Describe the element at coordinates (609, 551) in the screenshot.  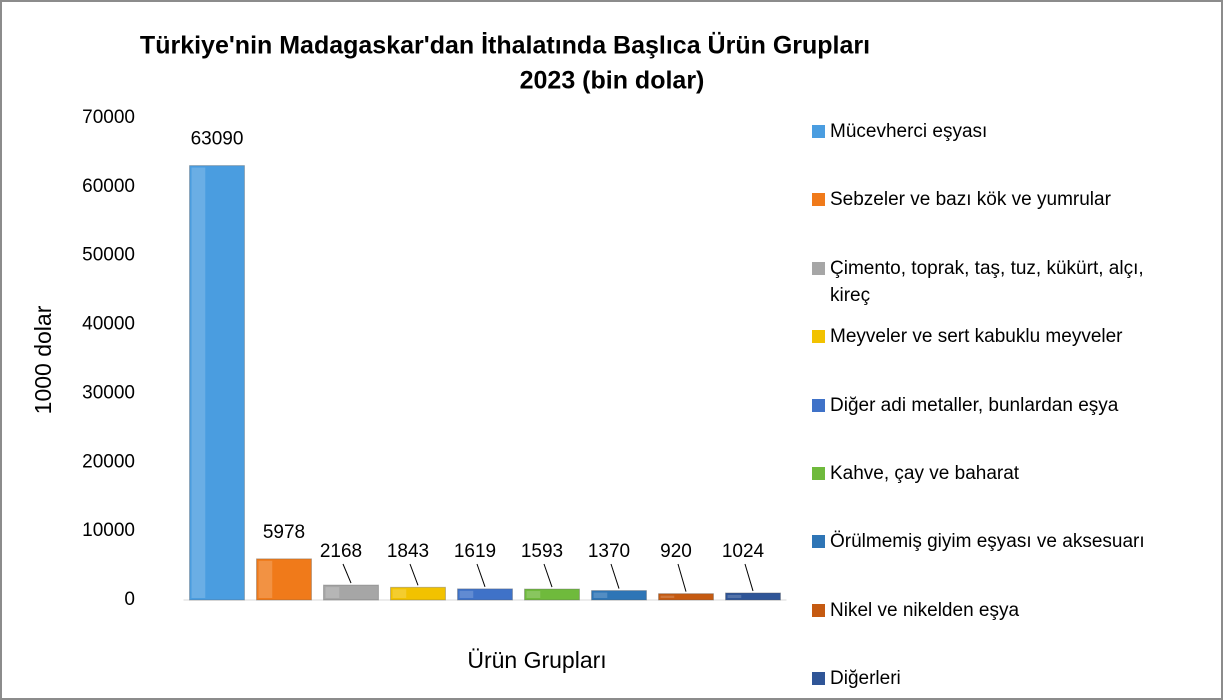
I see `data-label: 1370` at that location.